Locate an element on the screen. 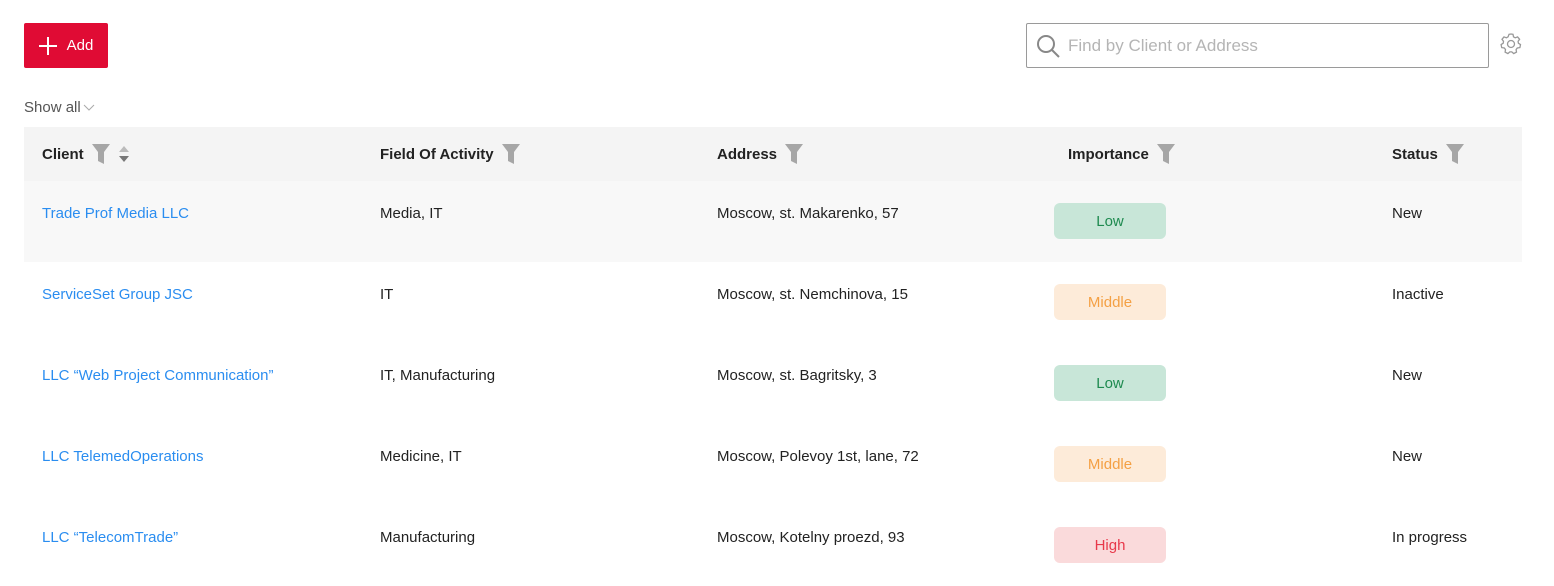  field-of-activity: IT, Manufacturing is located at coordinates (438, 375).